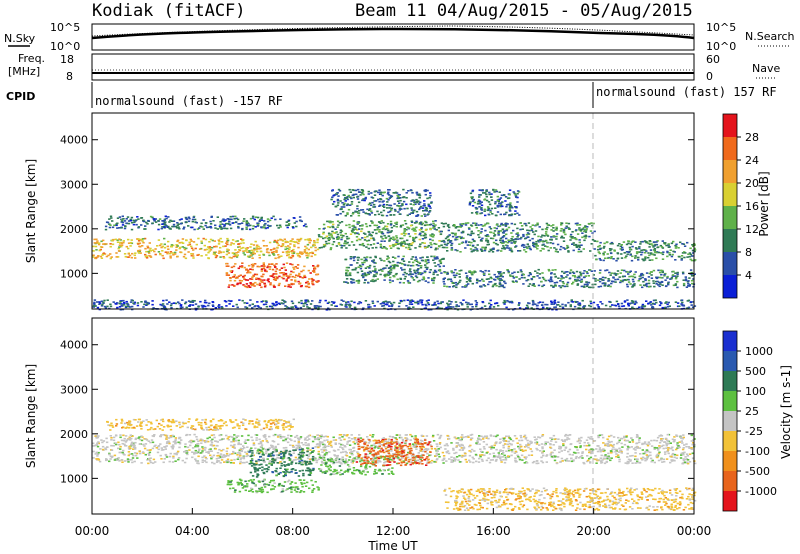 Image resolution: width=800 pixels, height=554 pixels. What do you see at coordinates (713, 59) in the screenshot?
I see `nave-tick-top: 60` at bounding box center [713, 59].